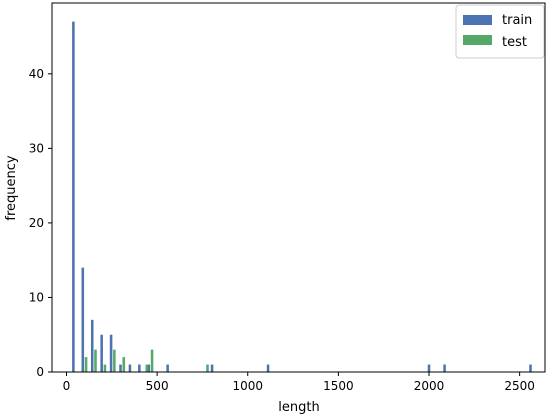 This screenshot has height=418, width=552. I want to click on x-axis-label: length, so click(298, 407).